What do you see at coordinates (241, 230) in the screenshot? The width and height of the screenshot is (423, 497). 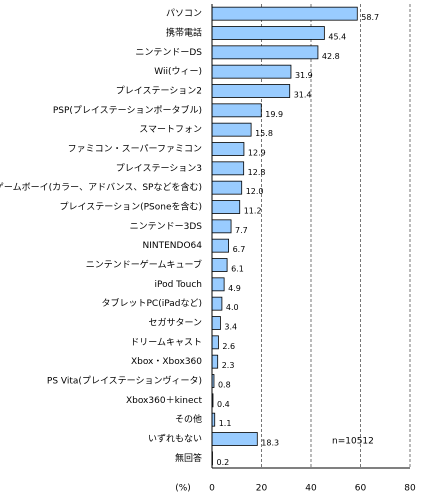 I see `value-label: 7.7` at bounding box center [241, 230].